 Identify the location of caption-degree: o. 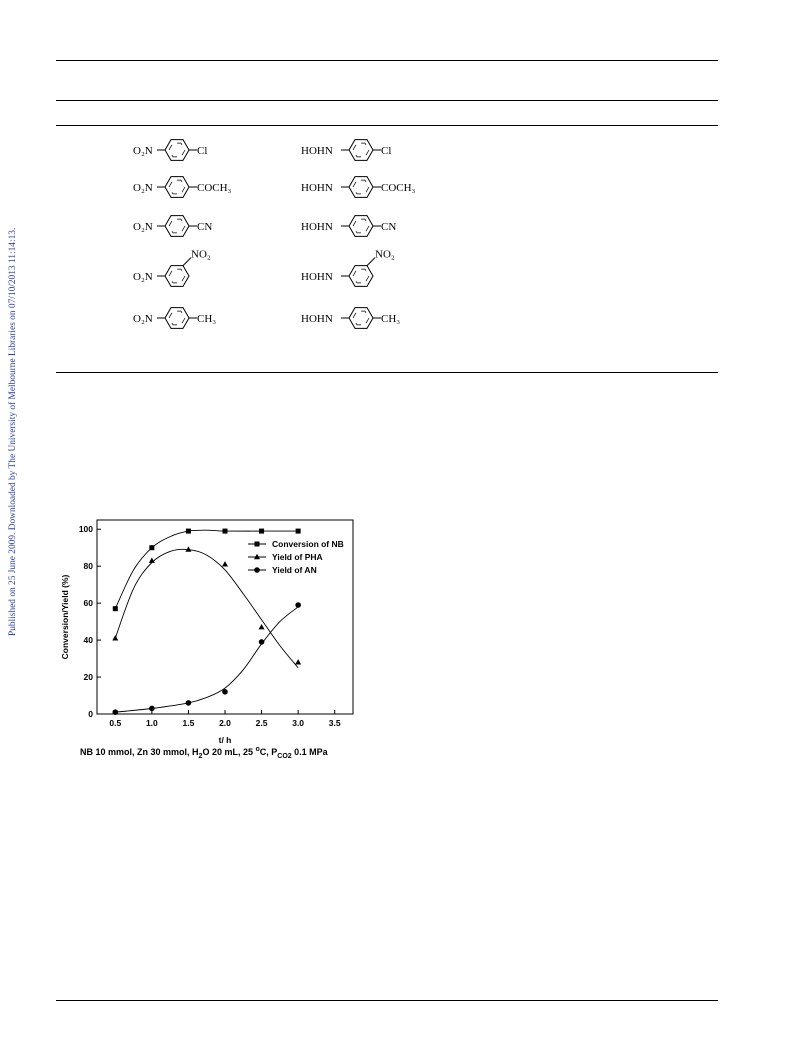
(257, 749).